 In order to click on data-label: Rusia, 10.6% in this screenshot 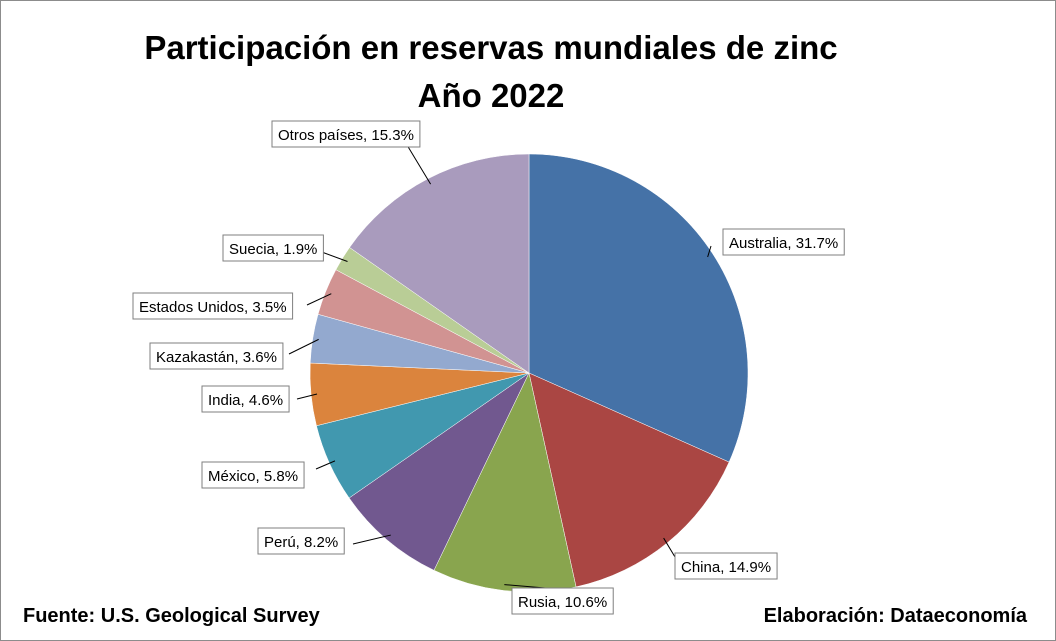, I will do `click(562, 601)`.